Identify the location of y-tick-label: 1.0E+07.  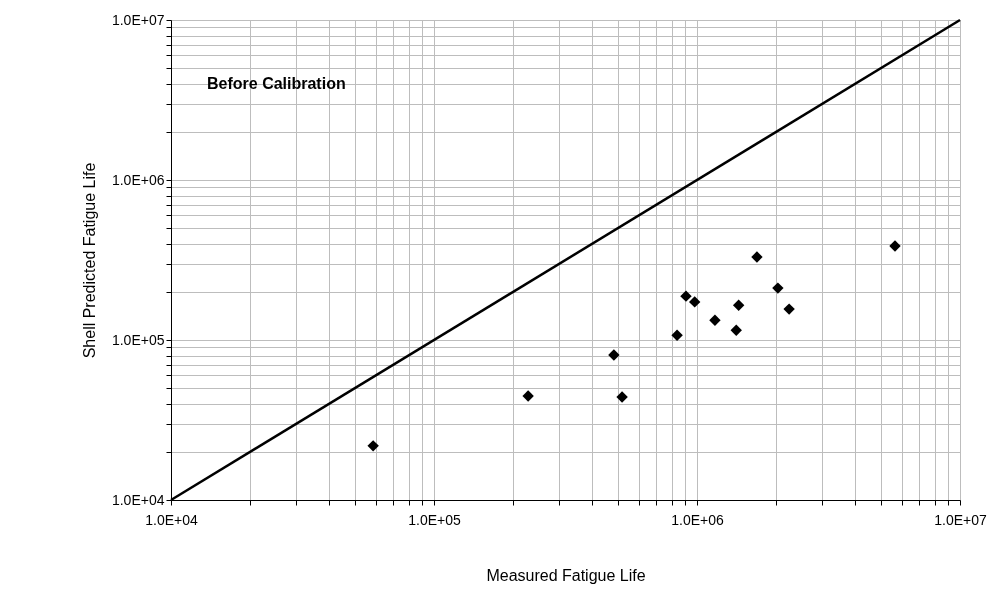
(138, 19).